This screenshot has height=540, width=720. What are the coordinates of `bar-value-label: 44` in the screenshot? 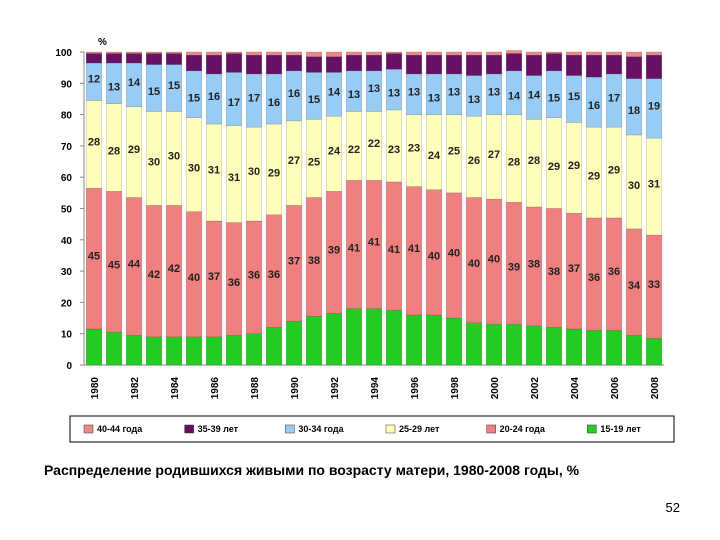 It's located at (134, 264).